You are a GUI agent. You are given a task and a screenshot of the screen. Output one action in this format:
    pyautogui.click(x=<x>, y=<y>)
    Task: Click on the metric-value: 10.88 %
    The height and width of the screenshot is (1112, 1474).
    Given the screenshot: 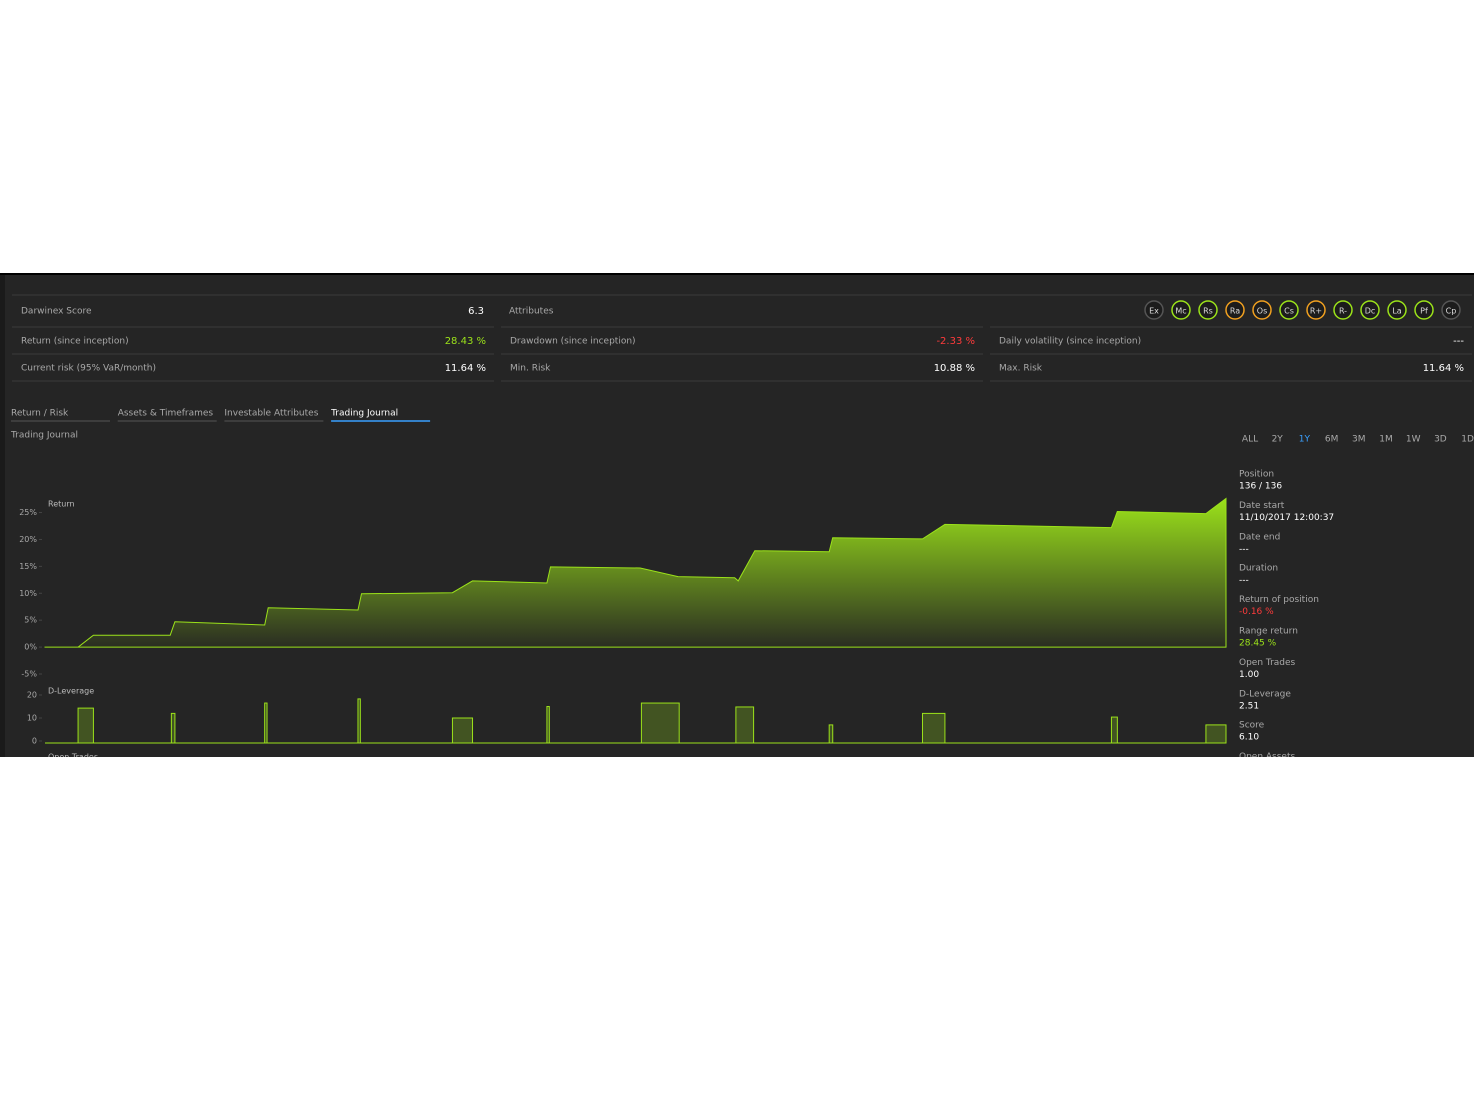 What is the action you would take?
    pyautogui.click(x=954, y=368)
    